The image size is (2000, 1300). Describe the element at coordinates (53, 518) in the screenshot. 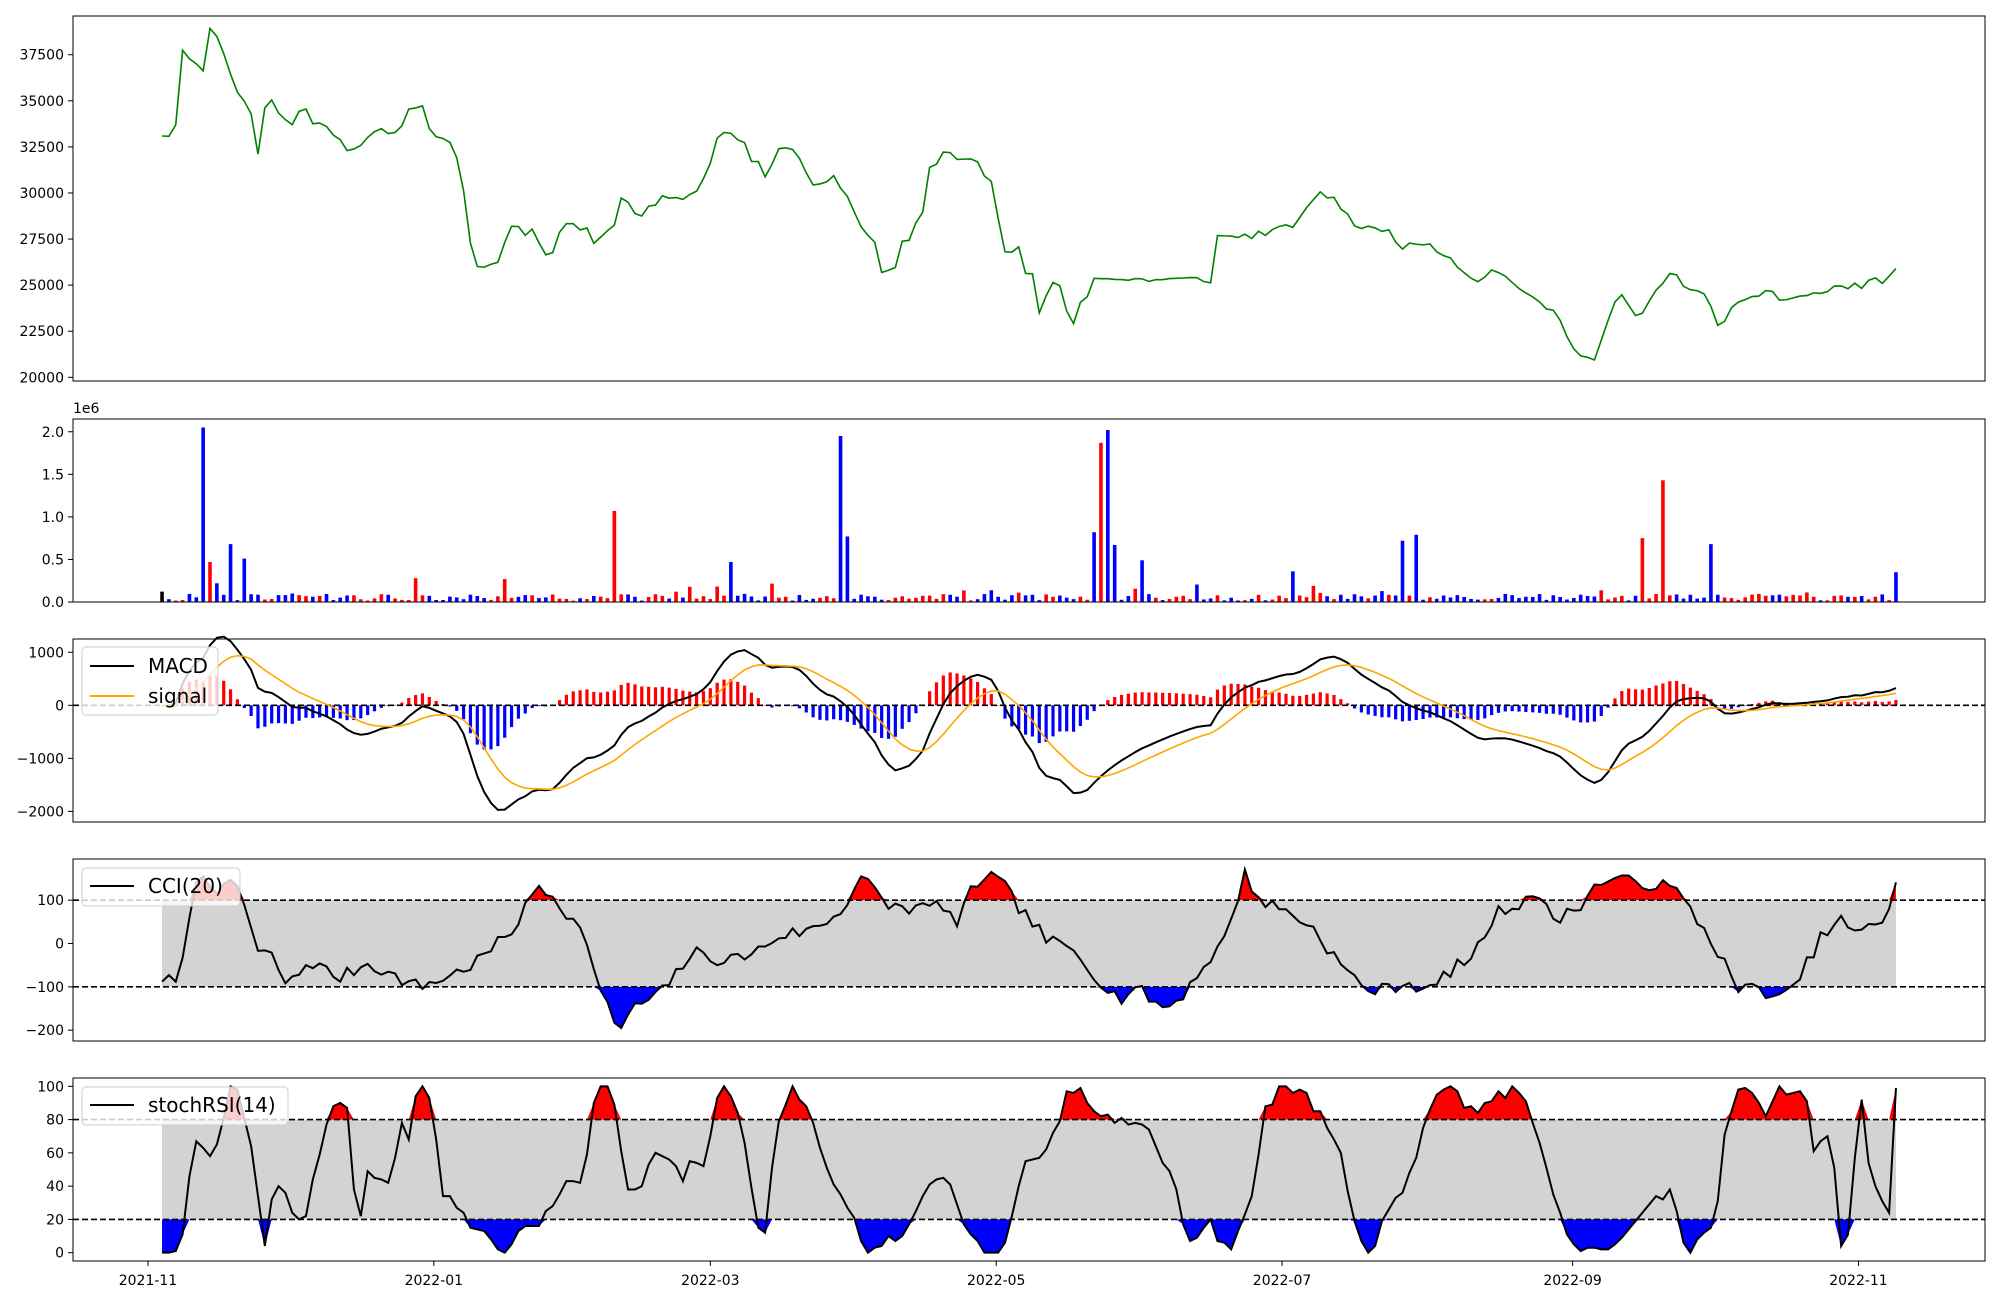

I see `volume-ytick-label: 1.0` at that location.